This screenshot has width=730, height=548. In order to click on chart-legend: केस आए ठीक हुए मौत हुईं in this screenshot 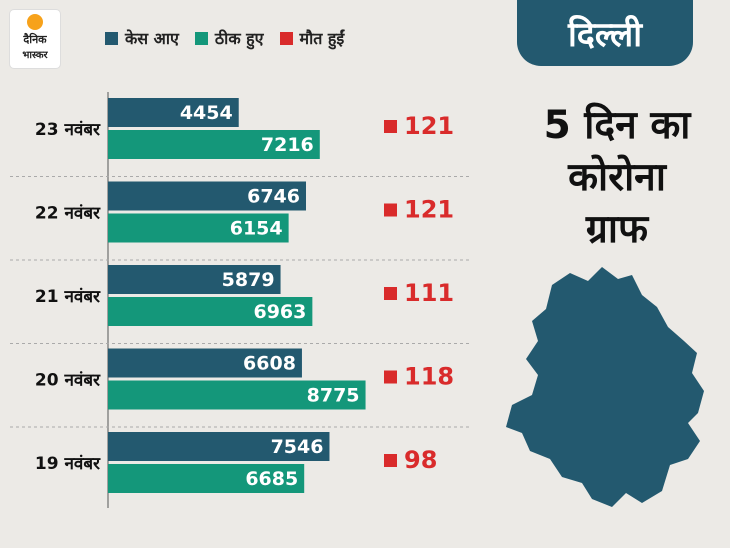, I will do `click(224, 38)`.